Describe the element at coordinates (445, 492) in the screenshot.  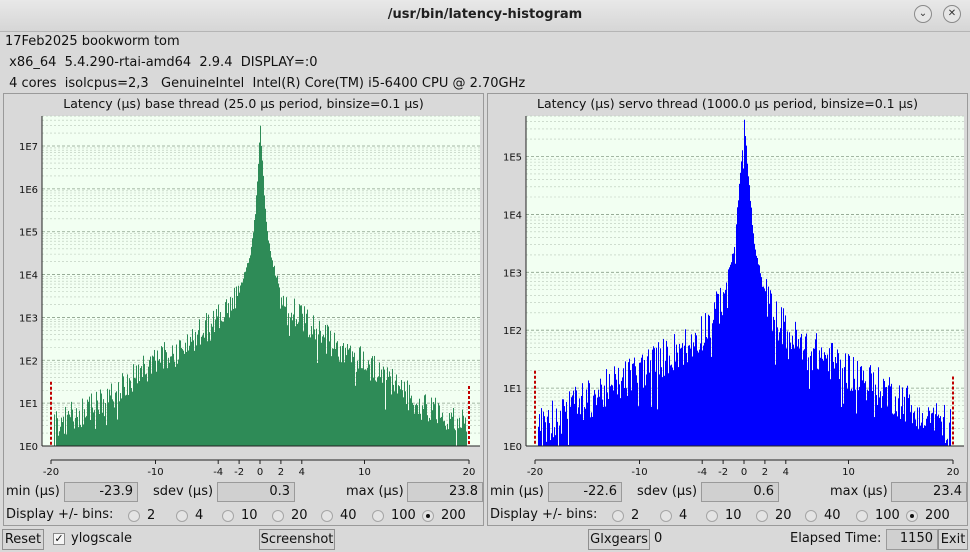
I see `max-value: 23.8` at that location.